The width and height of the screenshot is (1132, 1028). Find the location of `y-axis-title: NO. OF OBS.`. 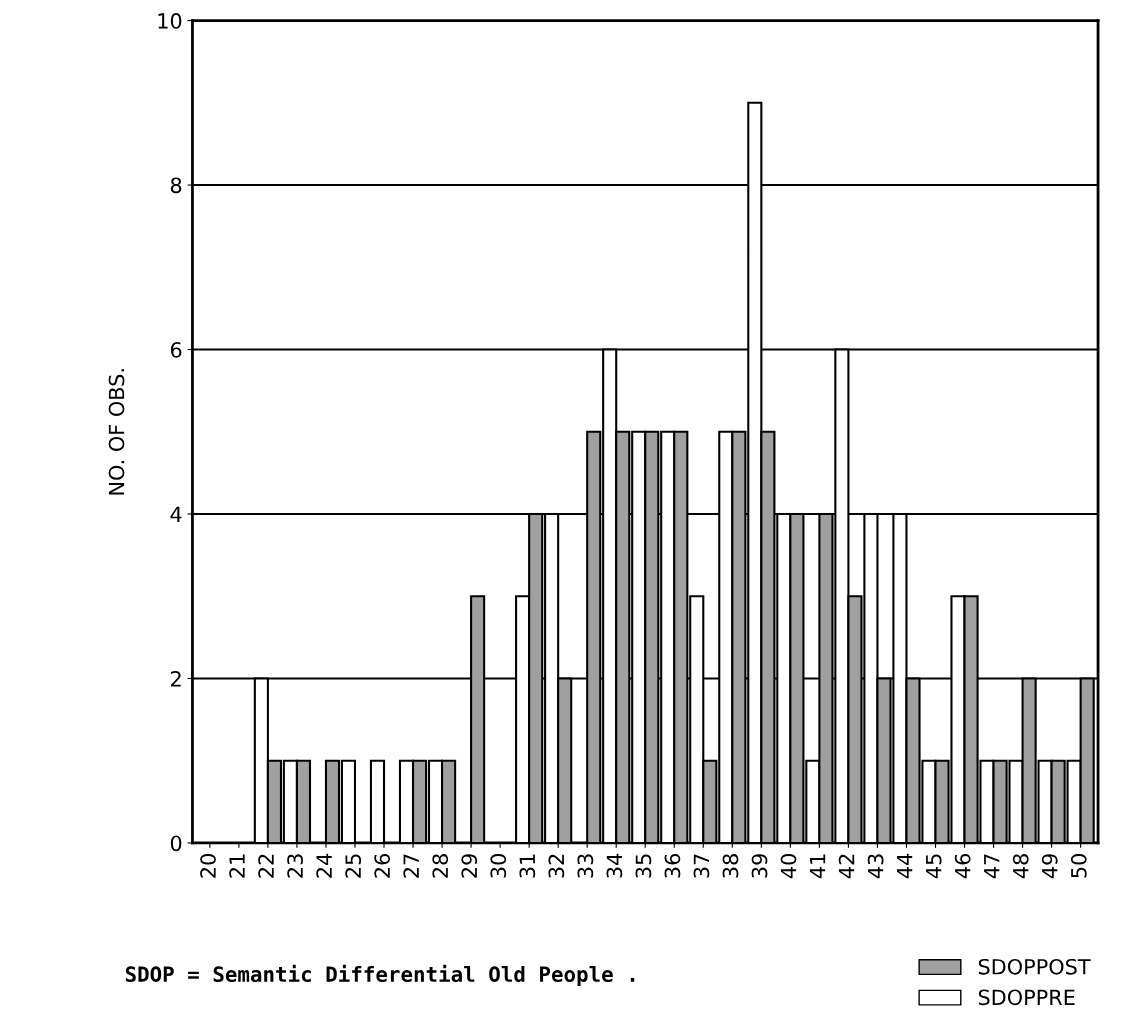

y-axis-title: NO. OF OBS. is located at coordinates (116, 432).